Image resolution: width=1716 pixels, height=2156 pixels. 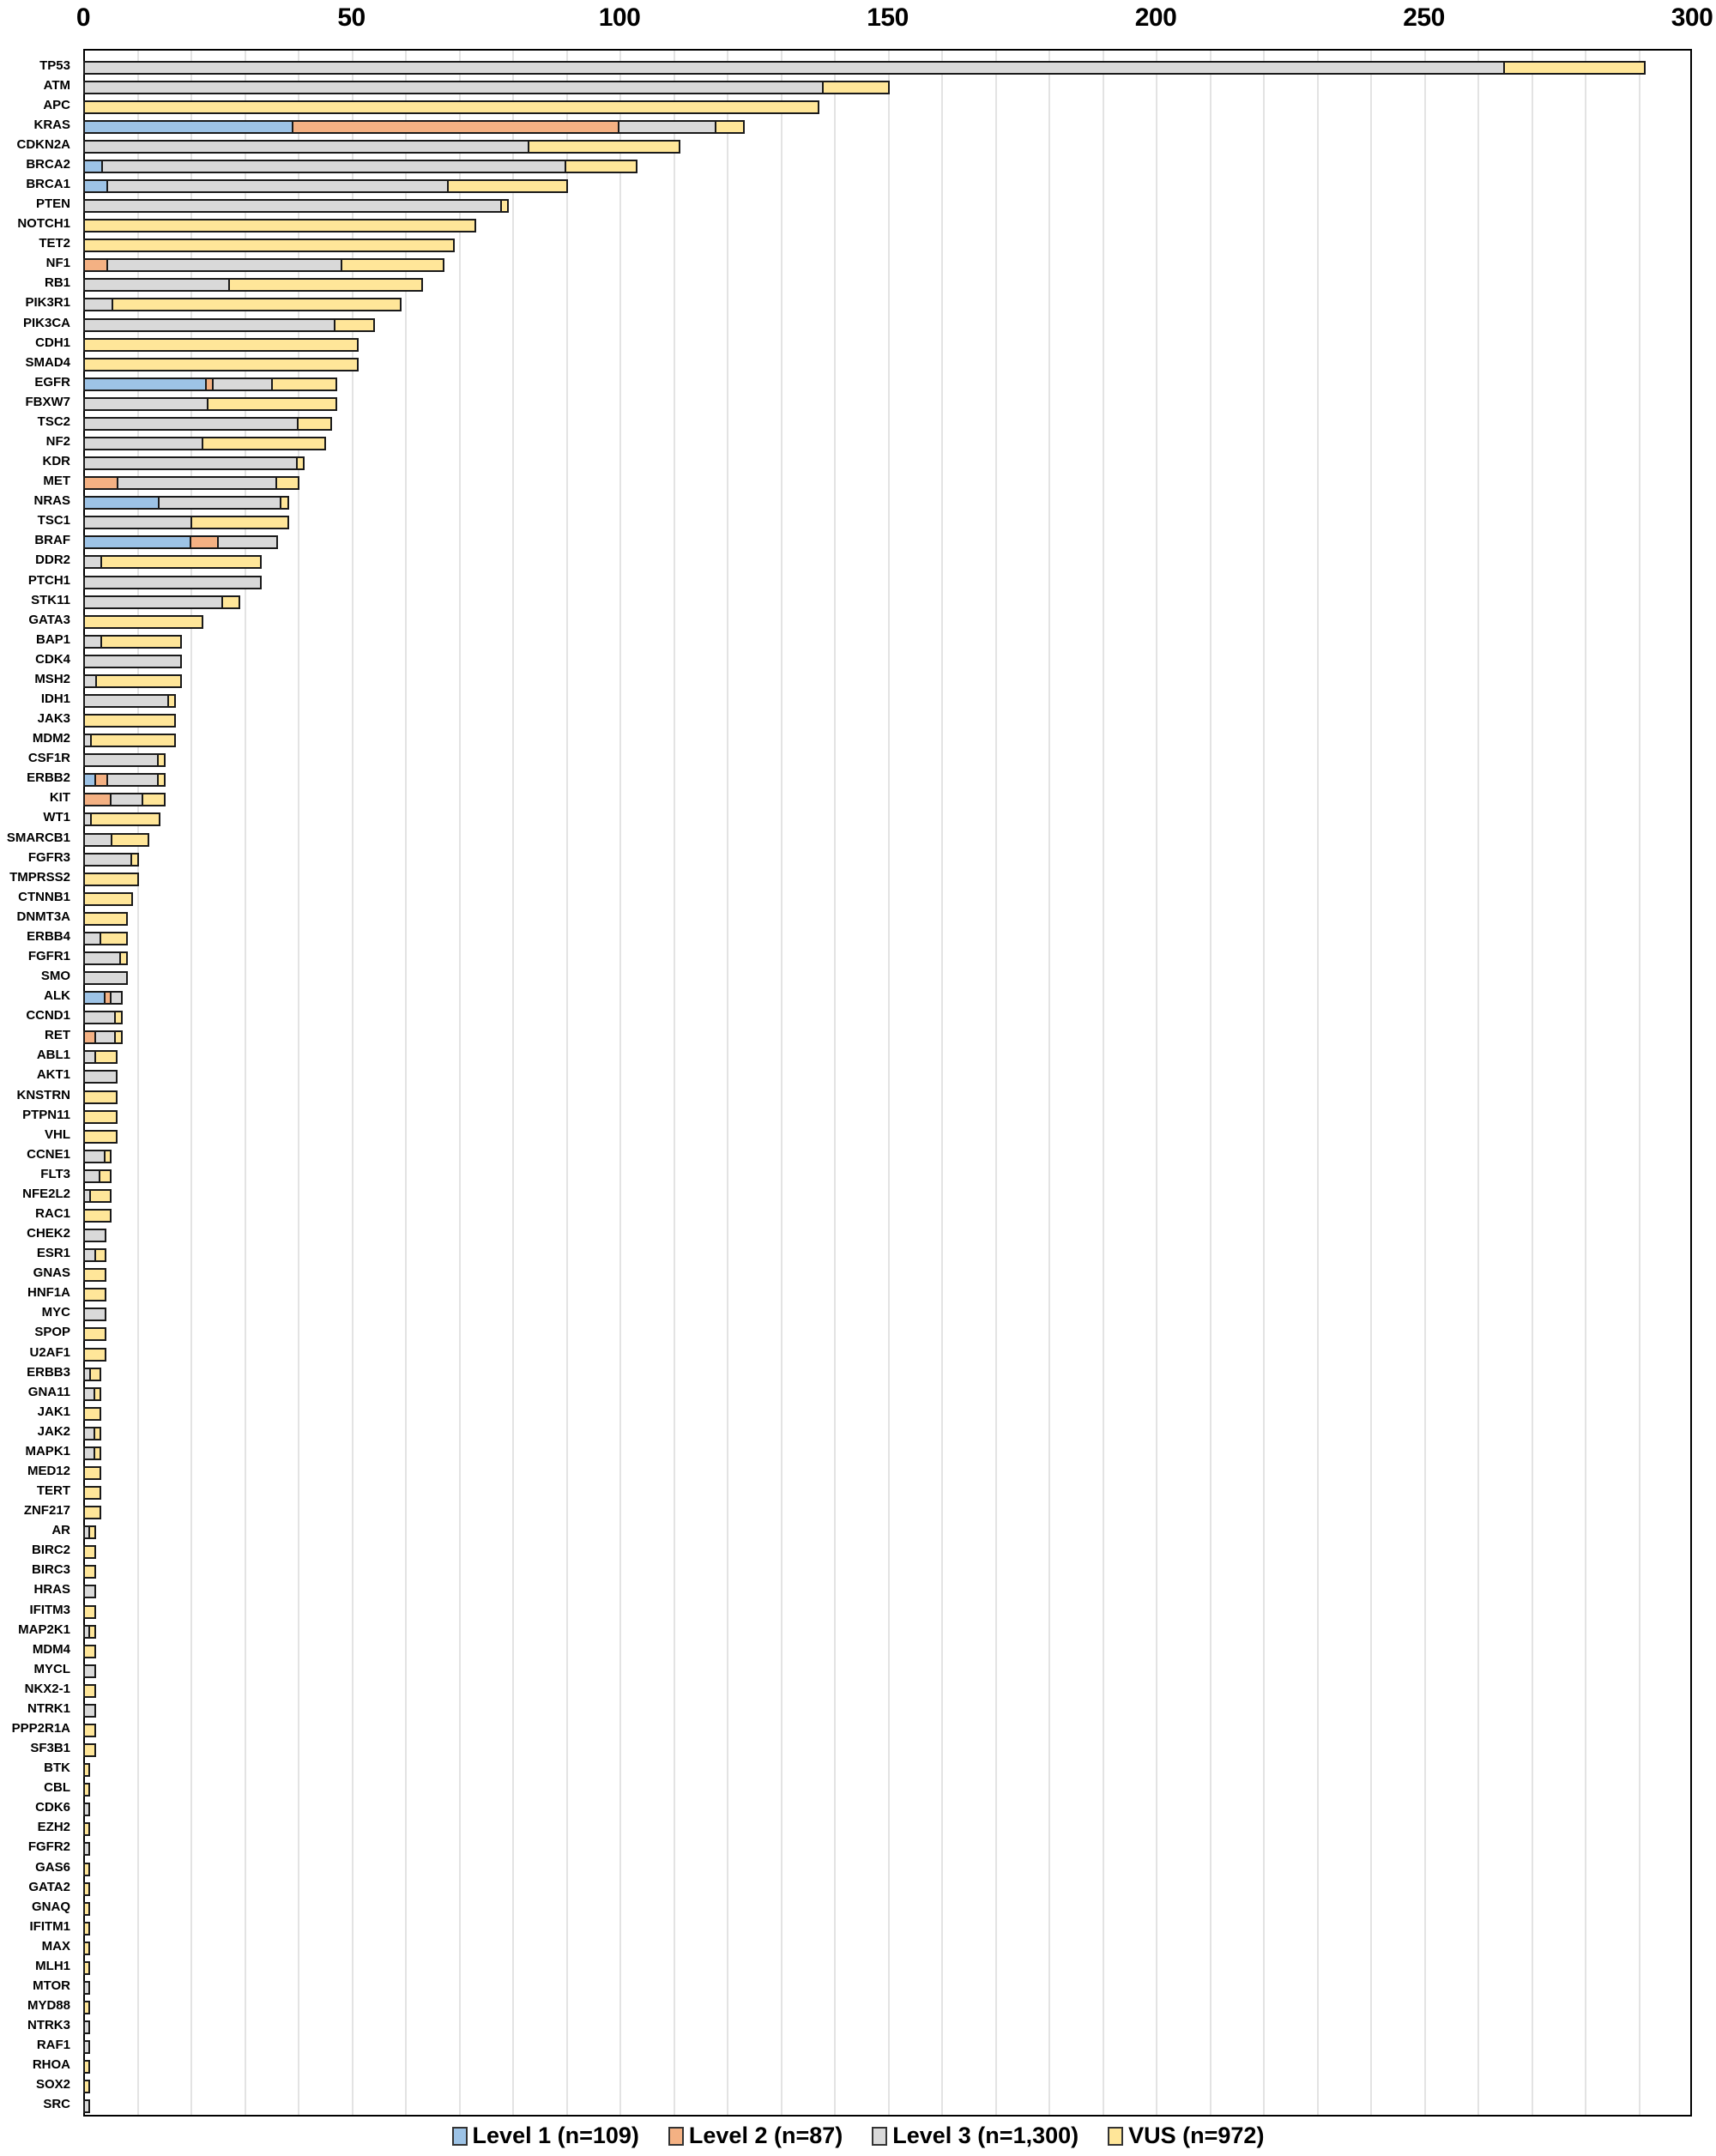 I want to click on gene-label: CBL, so click(x=57, y=1788).